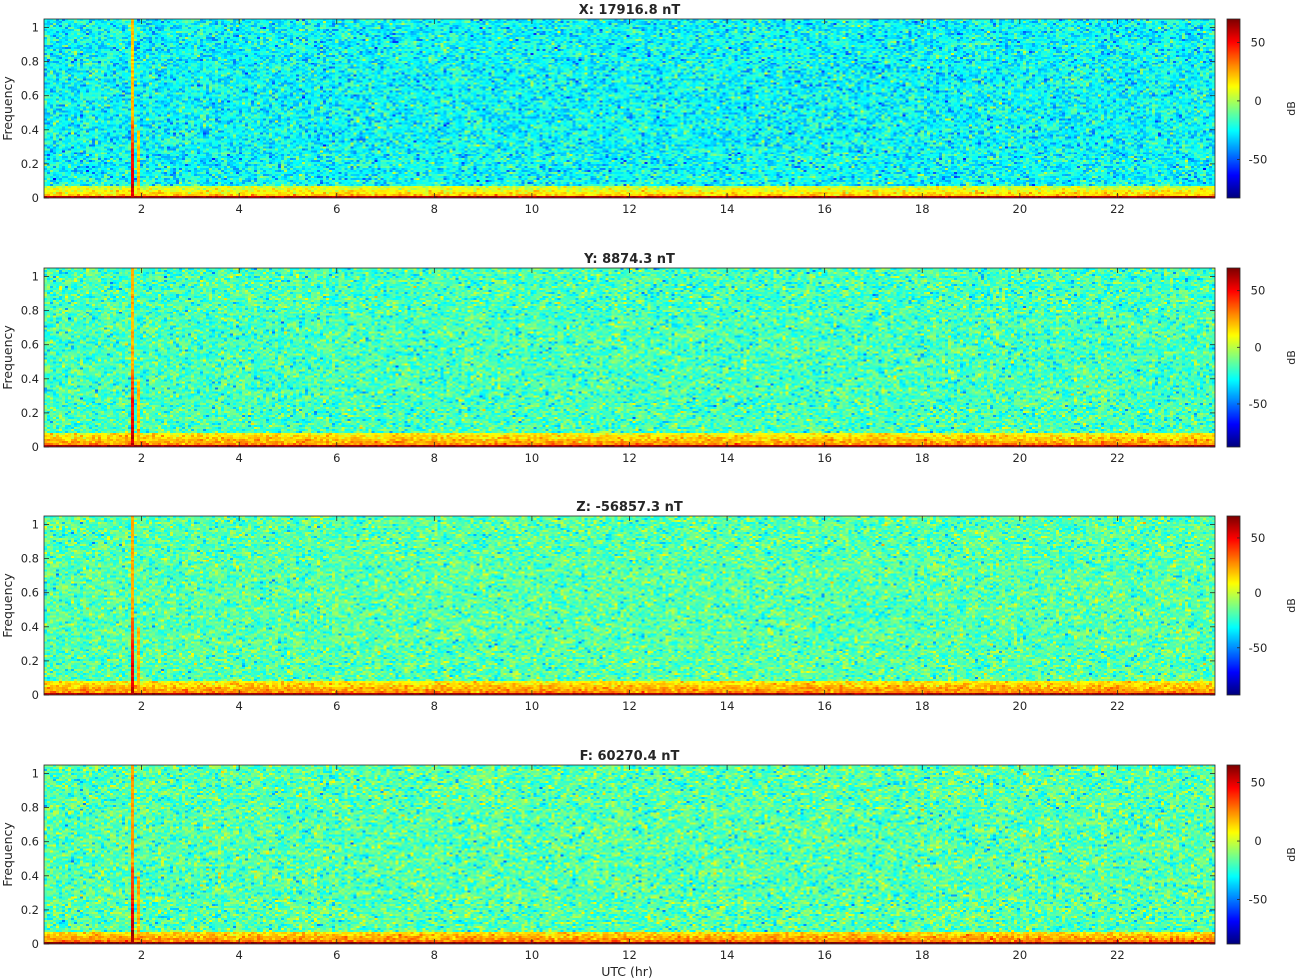 The width and height of the screenshot is (1297, 980). I want to click on x-axis-label: UTC (hr), so click(627, 971).